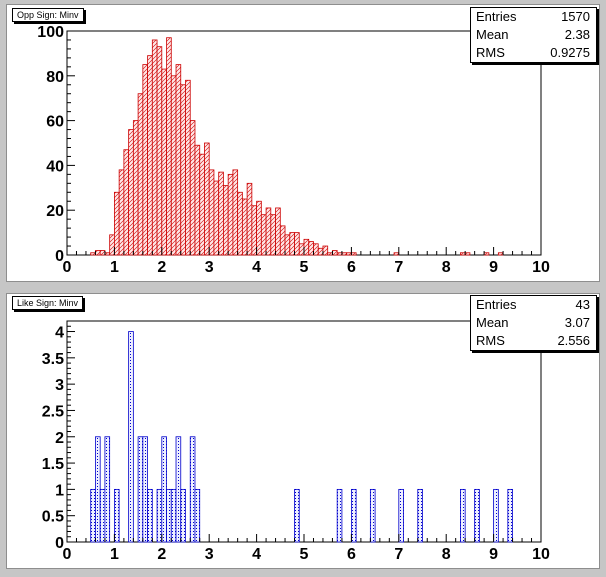  Describe the element at coordinates (59, 438) in the screenshot. I see `y-tick-label: 2` at that location.